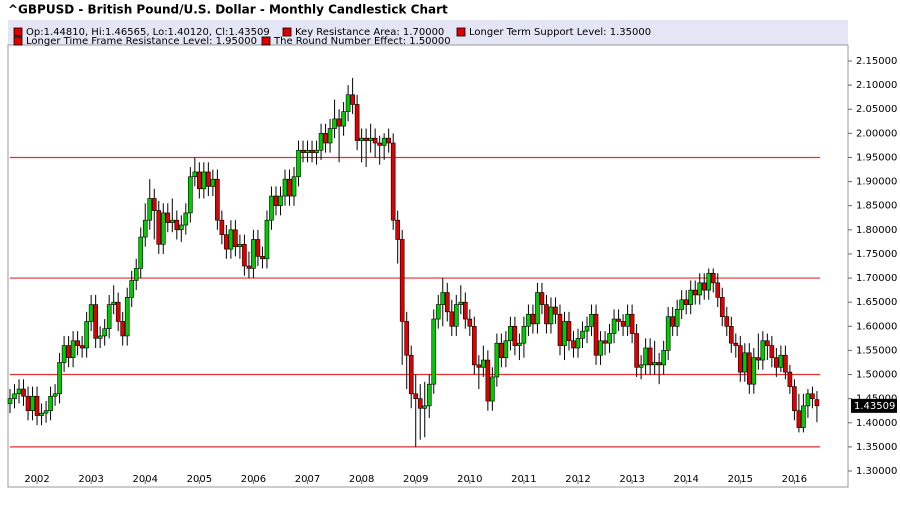  I want to click on y-tick-label: 1.35000, so click(876, 447).